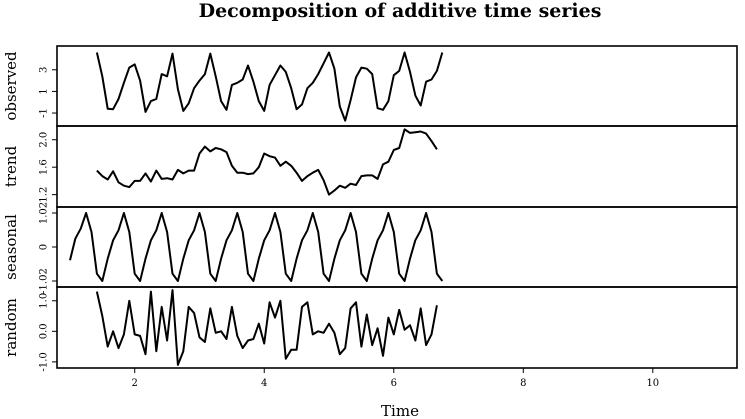 This screenshot has height=419, width=745. What do you see at coordinates (400, 410) in the screenshot?
I see `x-axis-label: Time` at bounding box center [400, 410].